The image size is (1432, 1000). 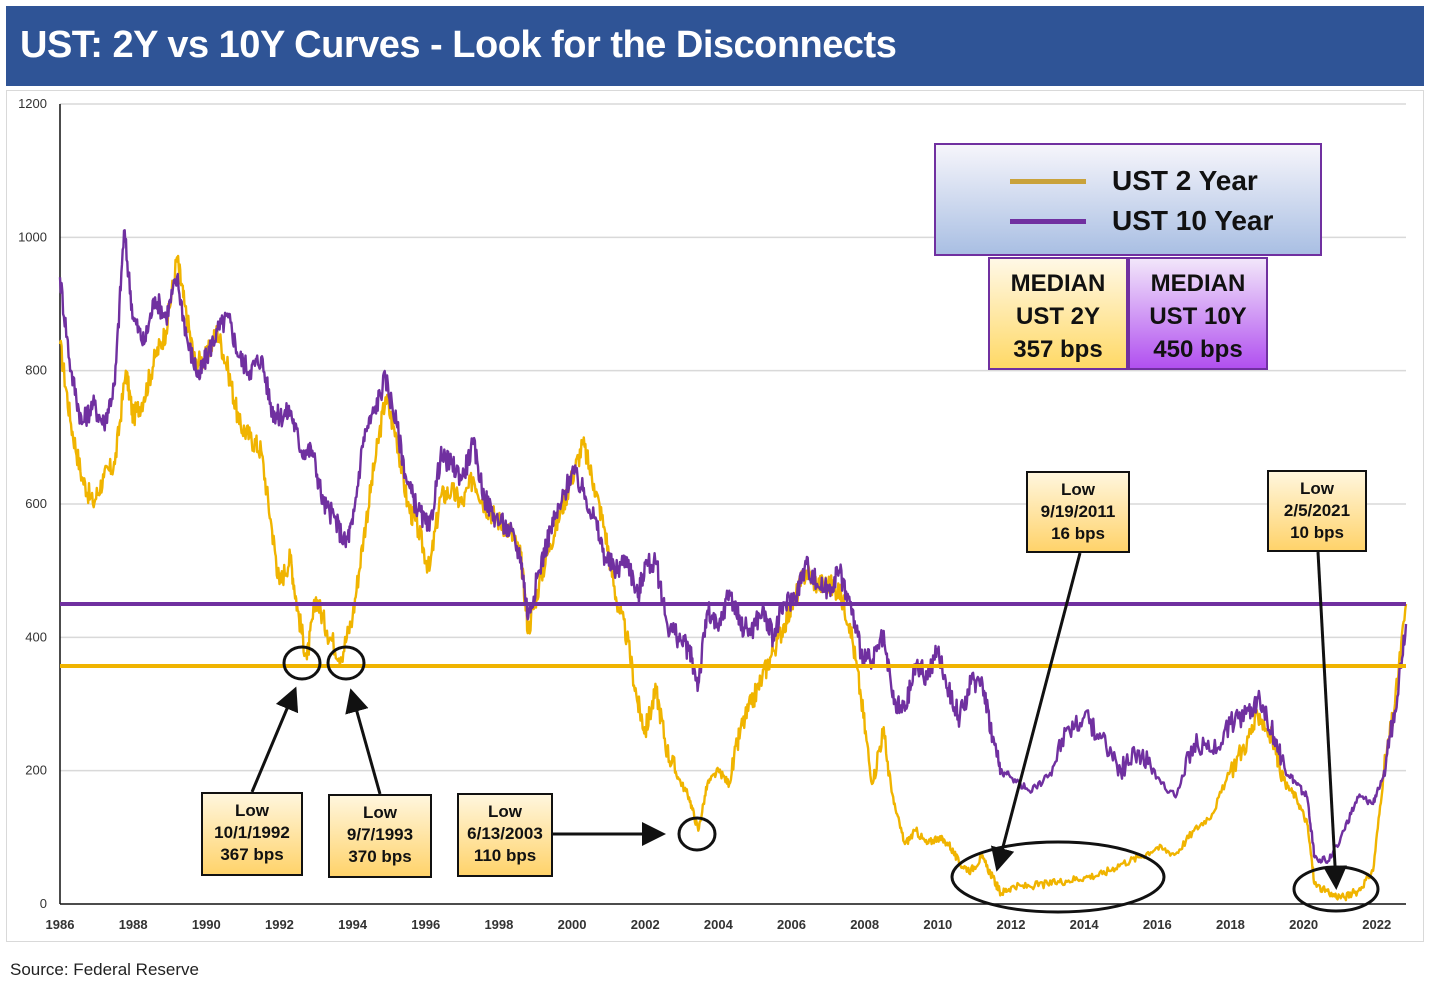 I want to click on y-tick-label: 1200, so click(x=32, y=103).